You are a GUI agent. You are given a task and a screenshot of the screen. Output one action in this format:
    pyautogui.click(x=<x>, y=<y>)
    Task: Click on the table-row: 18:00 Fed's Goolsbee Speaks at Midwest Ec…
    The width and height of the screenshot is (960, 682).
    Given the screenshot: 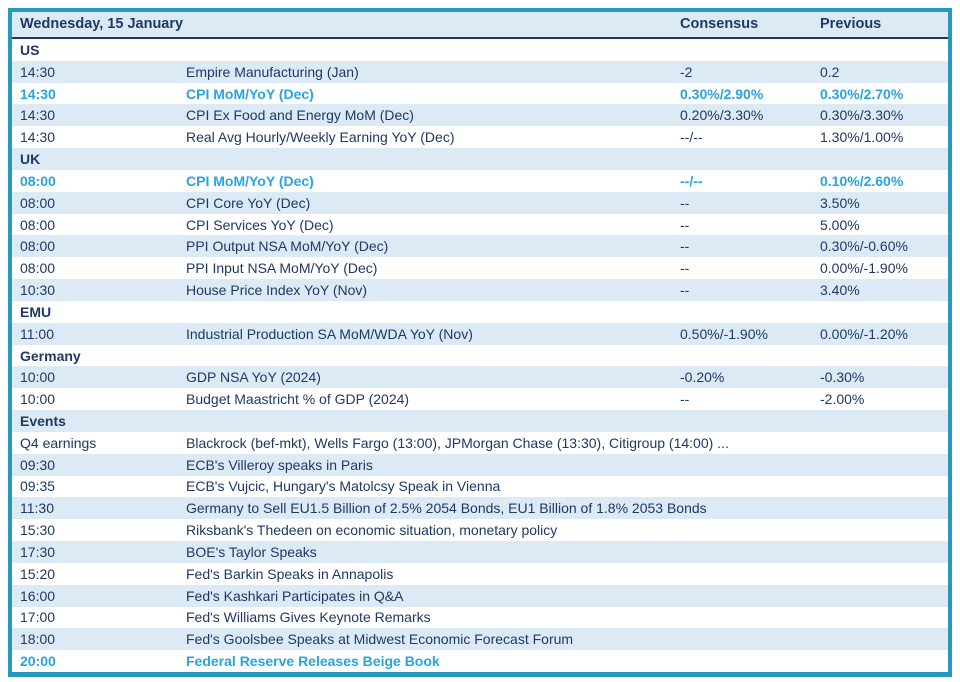 What is the action you would take?
    pyautogui.click(x=480, y=639)
    